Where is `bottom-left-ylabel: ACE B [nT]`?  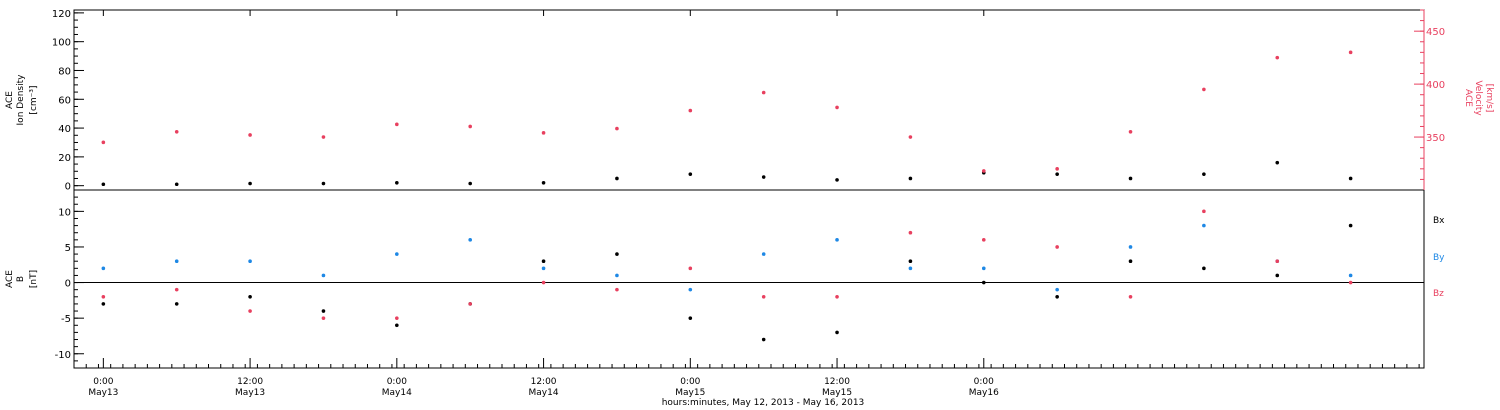
bottom-left-ylabel: ACE B [nT] is located at coordinates (22, 279).